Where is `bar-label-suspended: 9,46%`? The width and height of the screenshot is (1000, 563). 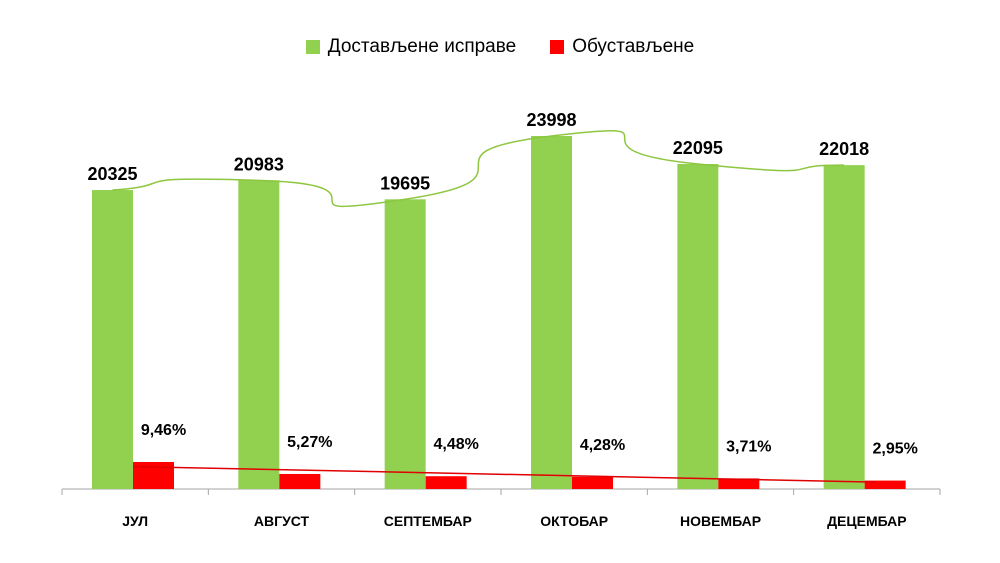
bar-label-suspended: 9,46% is located at coordinates (163, 430).